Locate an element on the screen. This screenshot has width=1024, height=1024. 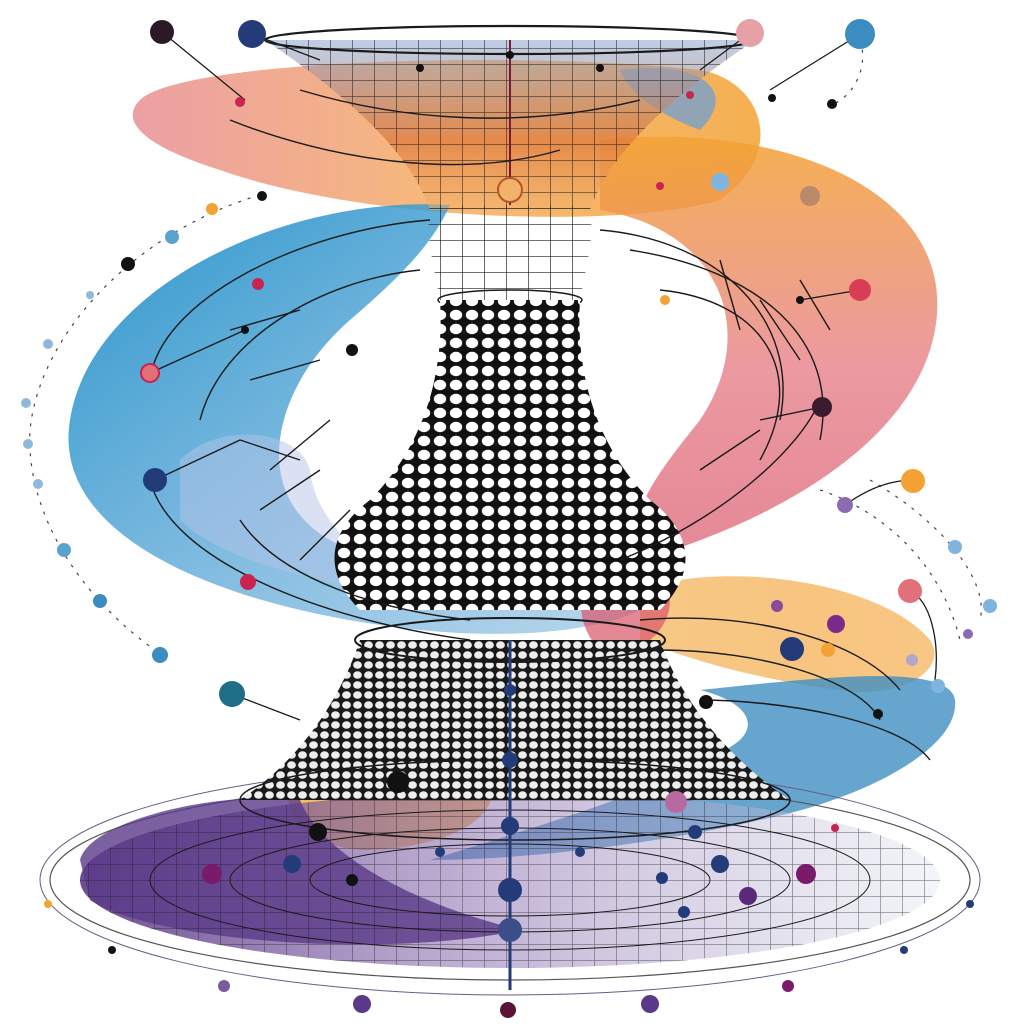
central-mesh-column is located at coordinates (510, 455).